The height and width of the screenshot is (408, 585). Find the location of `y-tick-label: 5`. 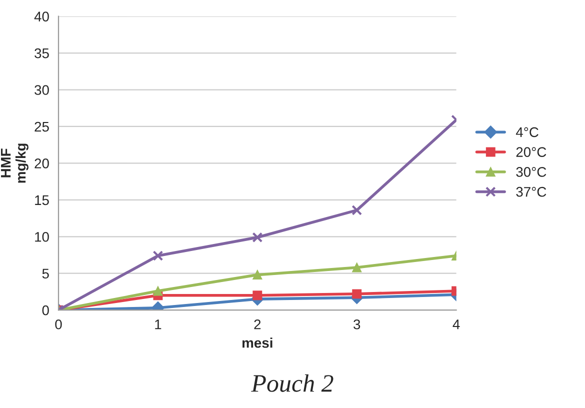

y-tick-label: 5 is located at coordinates (45, 273).